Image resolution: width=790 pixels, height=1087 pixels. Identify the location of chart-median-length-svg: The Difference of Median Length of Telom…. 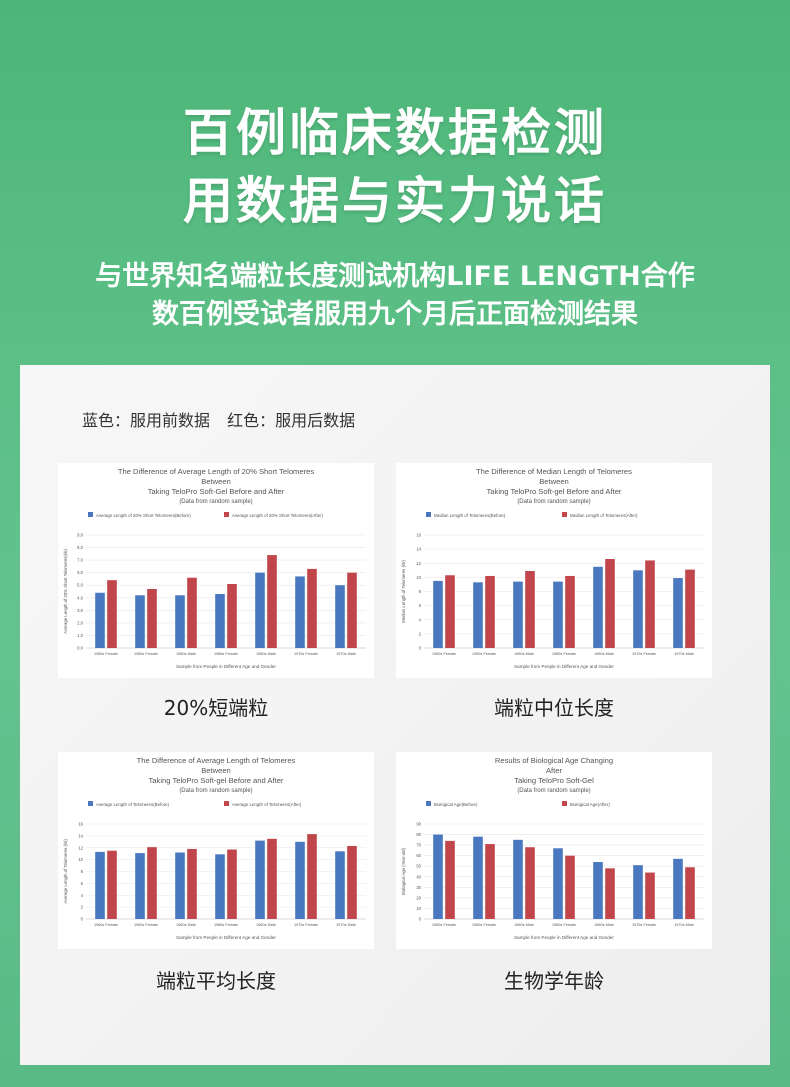
(552, 568).